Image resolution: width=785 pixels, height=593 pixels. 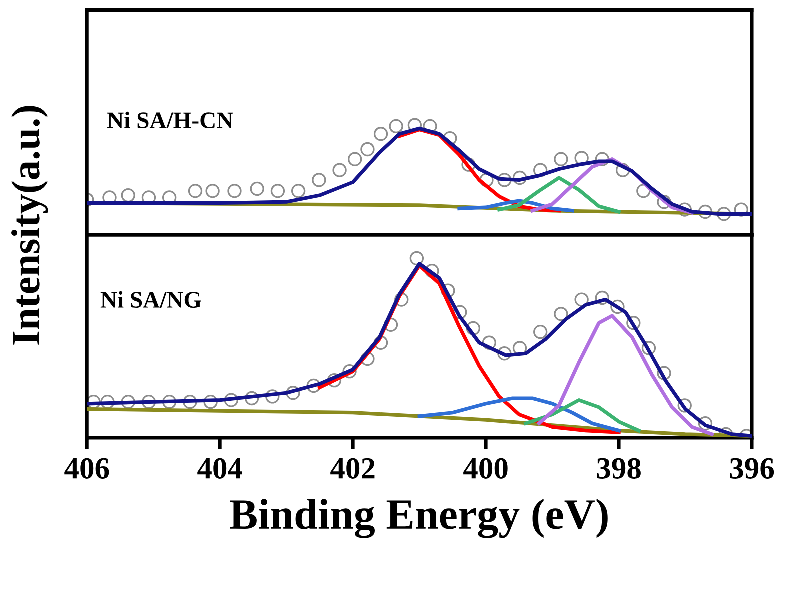 What do you see at coordinates (352, 468) in the screenshot?
I see `x-tick-label: 402` at bounding box center [352, 468].